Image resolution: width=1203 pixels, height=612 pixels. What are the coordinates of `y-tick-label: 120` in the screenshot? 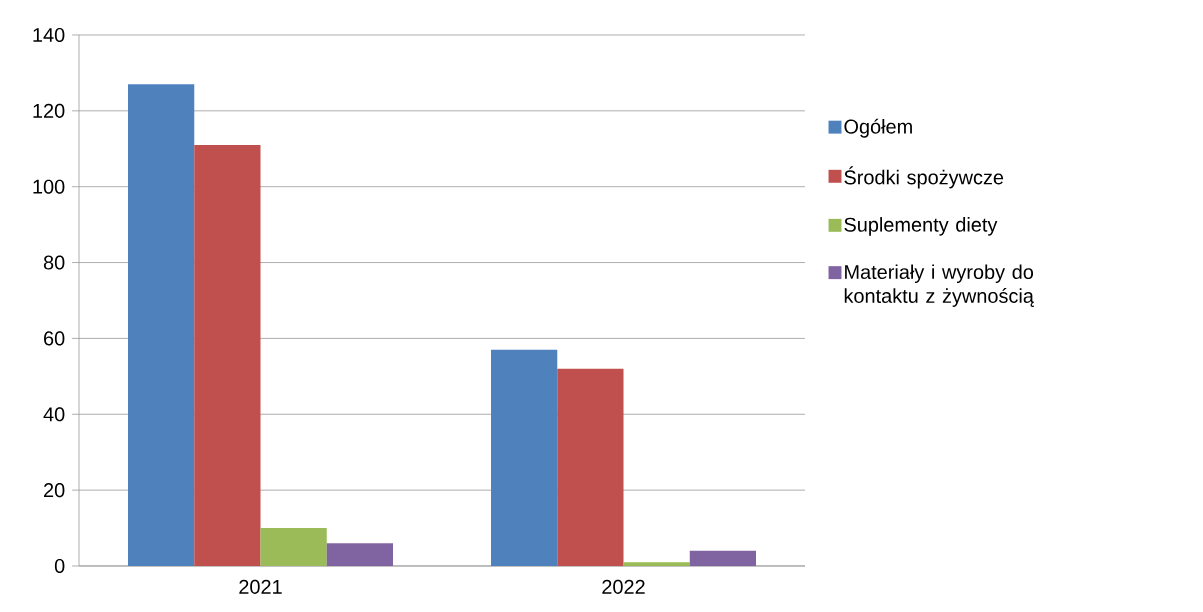 It's located at (49, 110).